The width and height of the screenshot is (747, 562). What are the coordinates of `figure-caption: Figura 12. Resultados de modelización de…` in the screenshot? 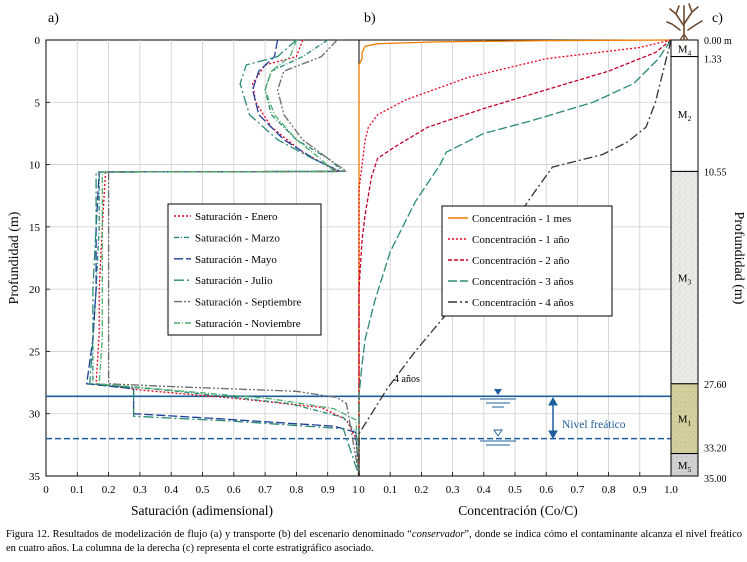 It's located at (374, 542).